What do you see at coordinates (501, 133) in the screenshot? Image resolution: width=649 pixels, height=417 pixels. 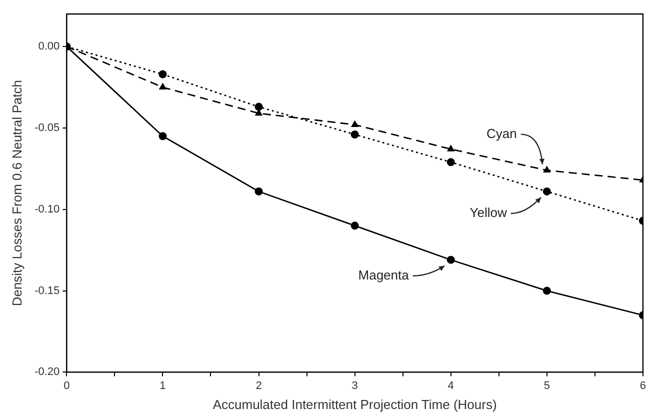 I see `series-label: Cyan` at bounding box center [501, 133].